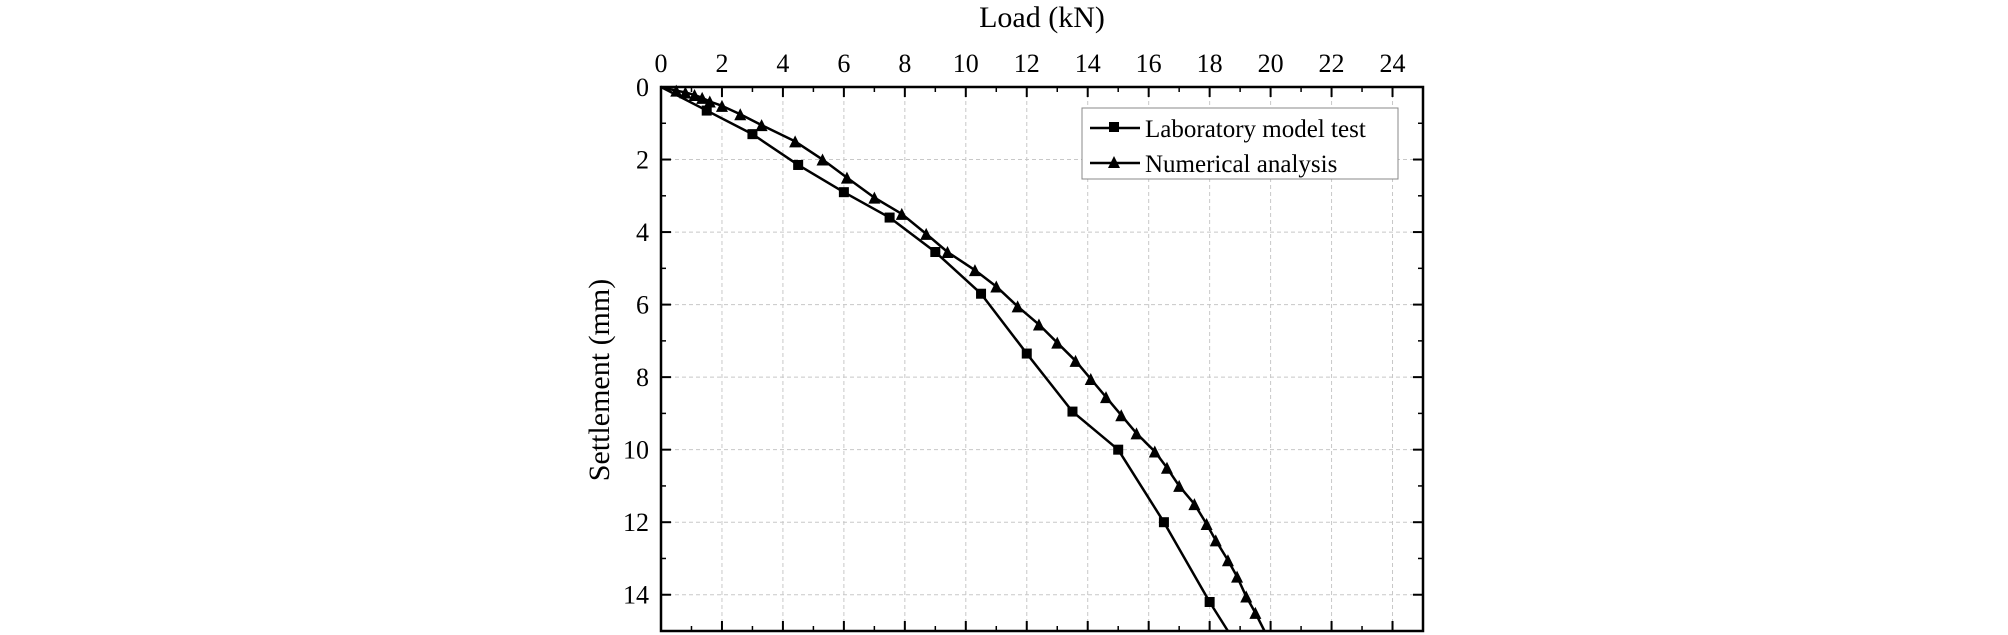 The image size is (2008, 635). I want to click on y-tick-label: 4, so click(642, 232).